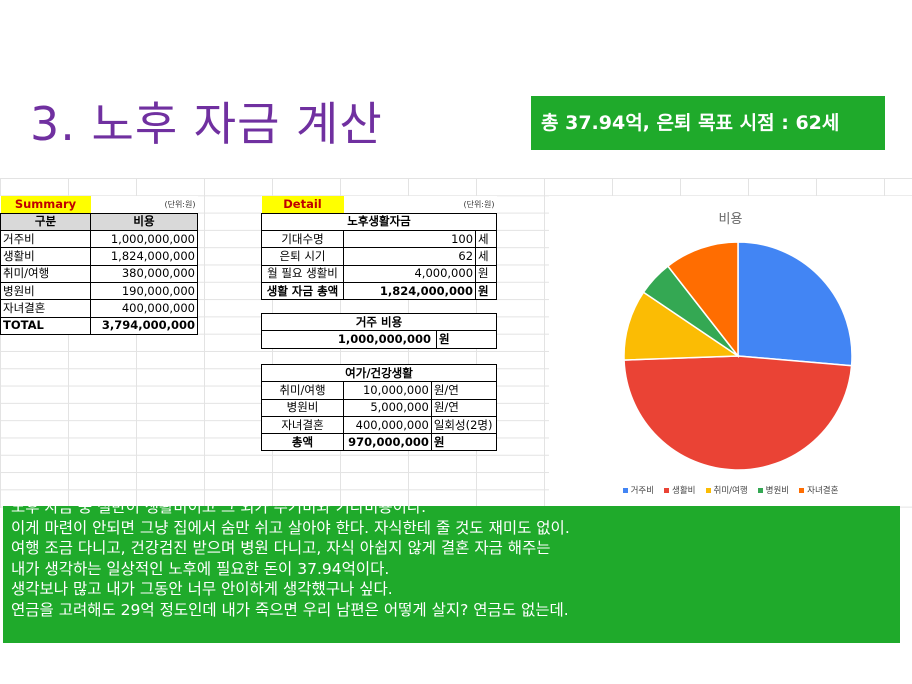 The image size is (912, 684). I want to click on legend-label: 병원비, so click(777, 491).